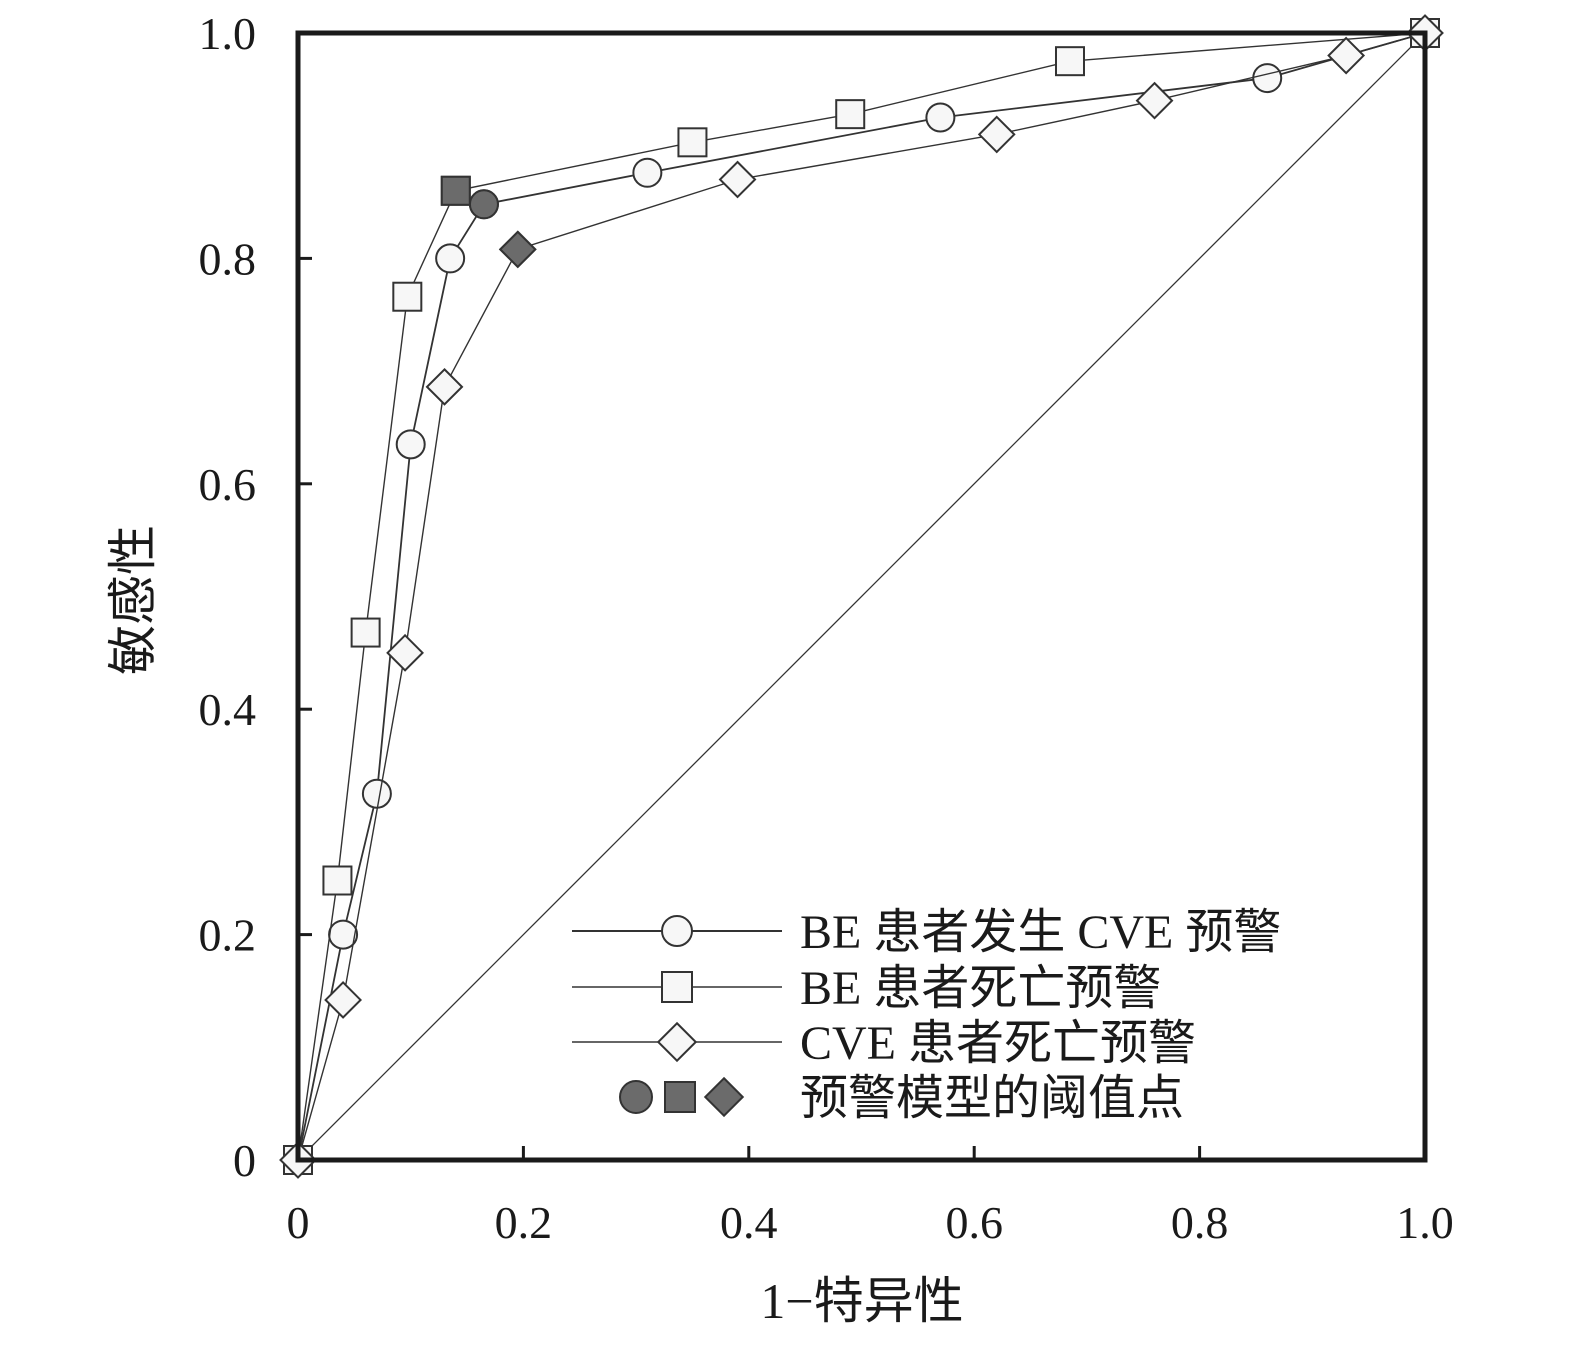  I want to click on legend-threshold-circle-marker, so click(636, 1097).